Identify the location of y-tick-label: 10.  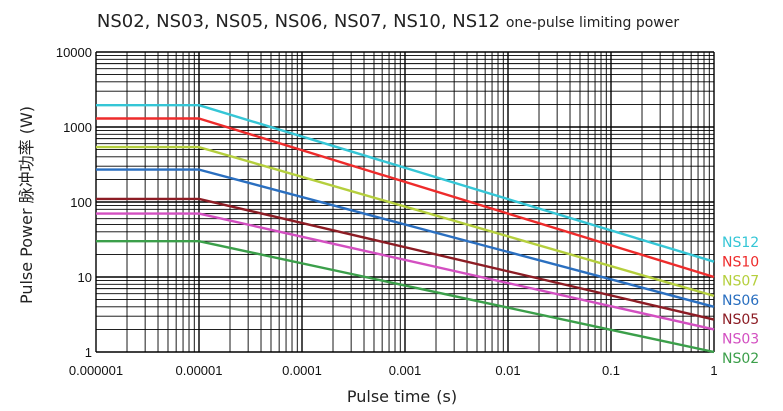
(85, 277).